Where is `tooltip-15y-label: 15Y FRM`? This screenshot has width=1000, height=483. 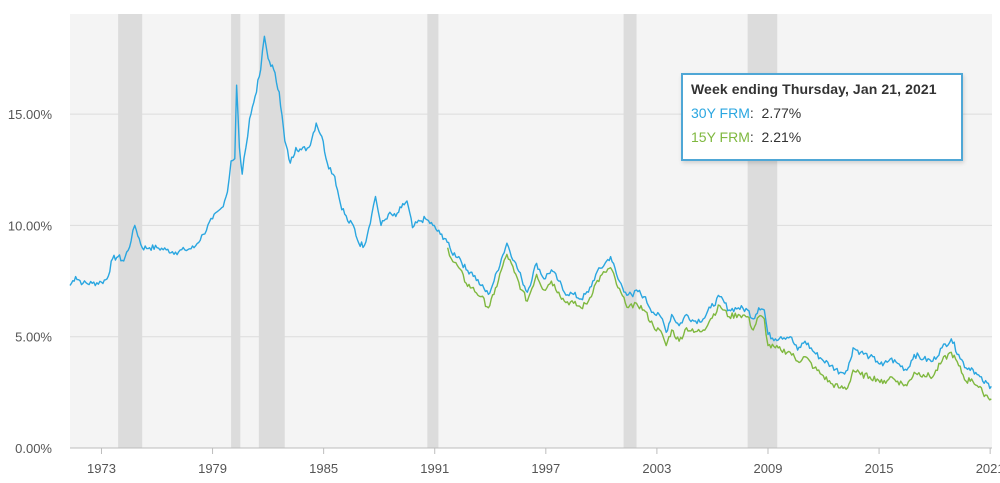
tooltip-15y-label: 15Y FRM is located at coordinates (720, 137).